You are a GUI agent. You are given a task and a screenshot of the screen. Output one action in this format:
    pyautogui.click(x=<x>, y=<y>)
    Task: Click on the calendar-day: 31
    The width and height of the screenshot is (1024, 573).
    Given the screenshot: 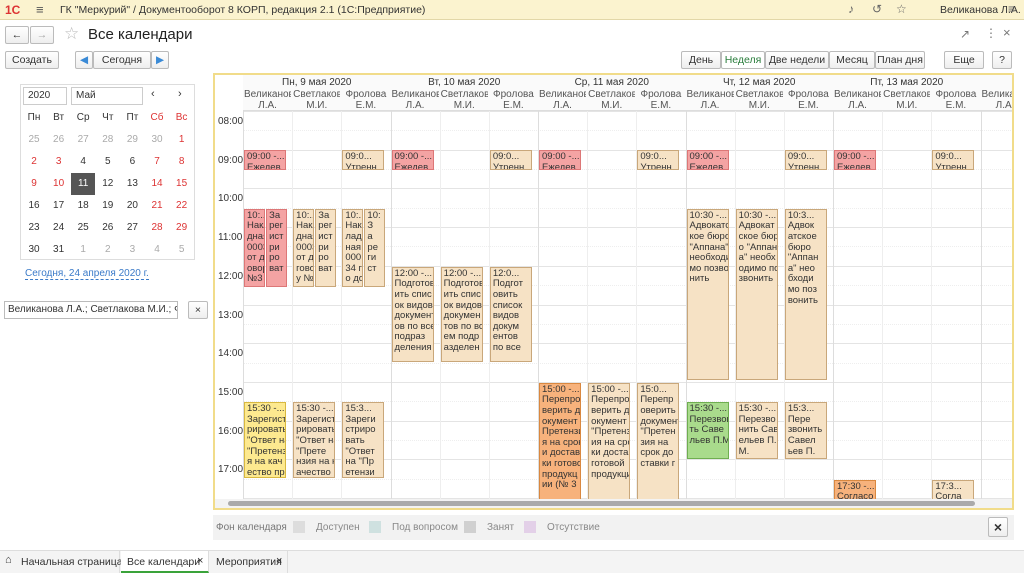 What is the action you would take?
    pyautogui.click(x=59, y=249)
    